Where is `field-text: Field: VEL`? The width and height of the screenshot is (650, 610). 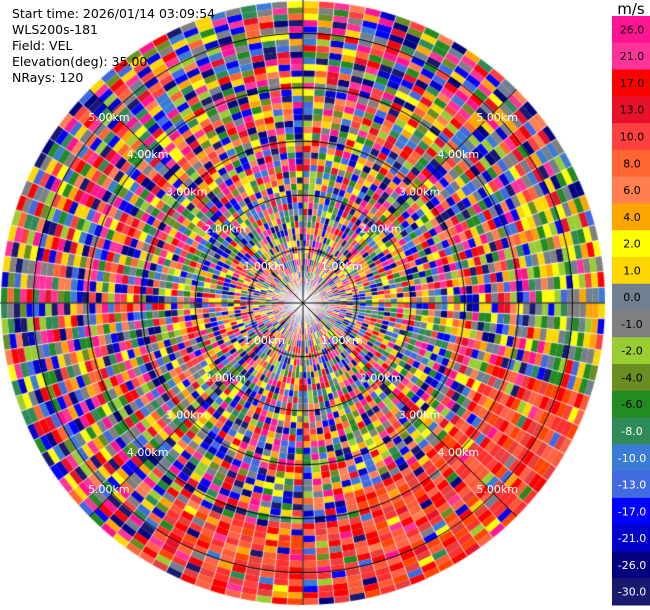
field-text: Field: VEL is located at coordinates (42, 45).